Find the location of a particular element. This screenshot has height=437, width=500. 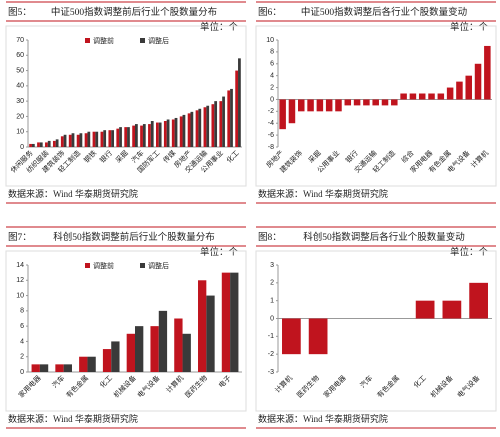

y-tick-label: 50 is located at coordinates (20, 70).